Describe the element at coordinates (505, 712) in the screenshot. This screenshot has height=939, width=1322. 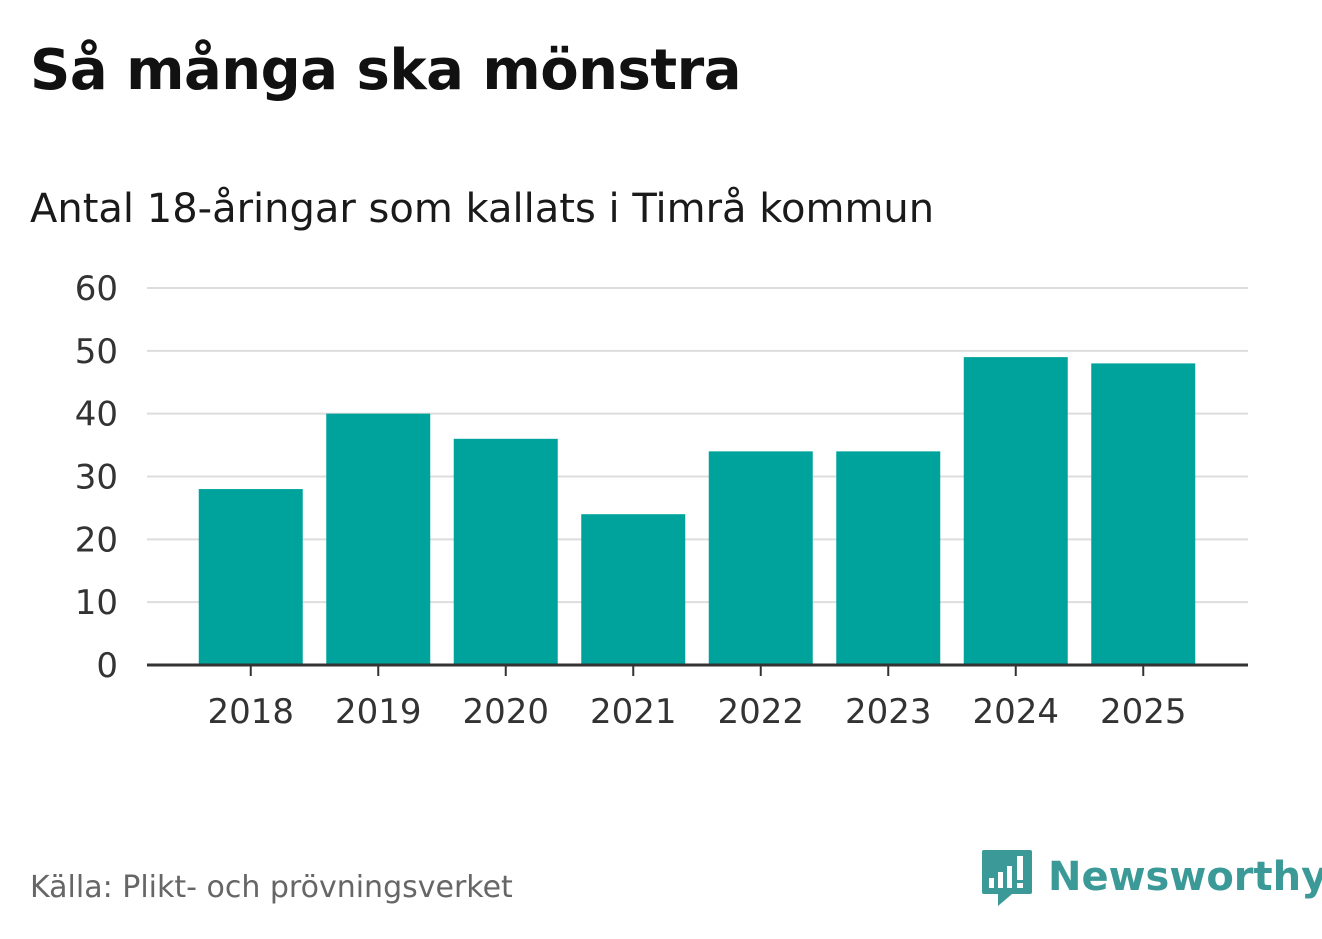
I see `x-tick-label: 2020` at that location.